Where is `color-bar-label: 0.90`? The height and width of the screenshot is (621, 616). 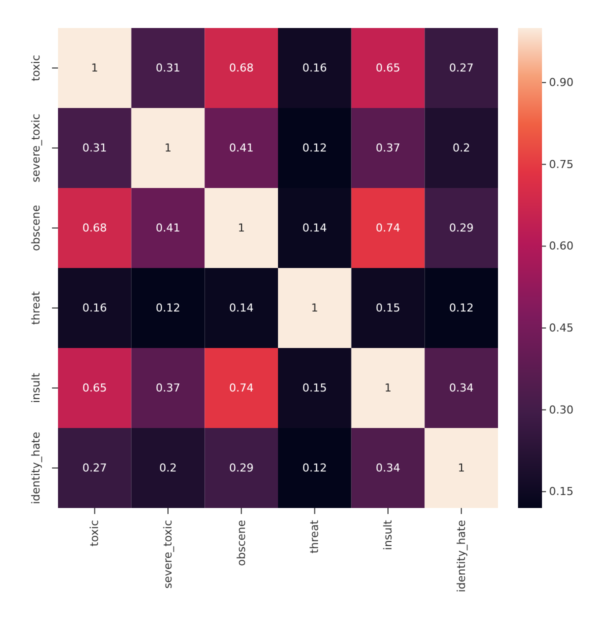
color-bar-label: 0.90 is located at coordinates (561, 83).